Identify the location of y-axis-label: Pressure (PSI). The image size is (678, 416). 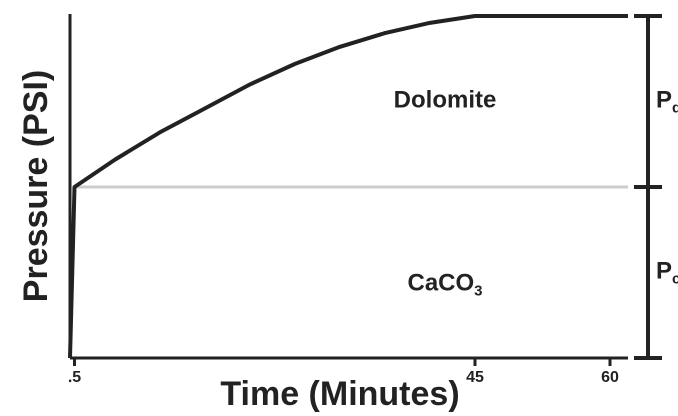
(36, 186).